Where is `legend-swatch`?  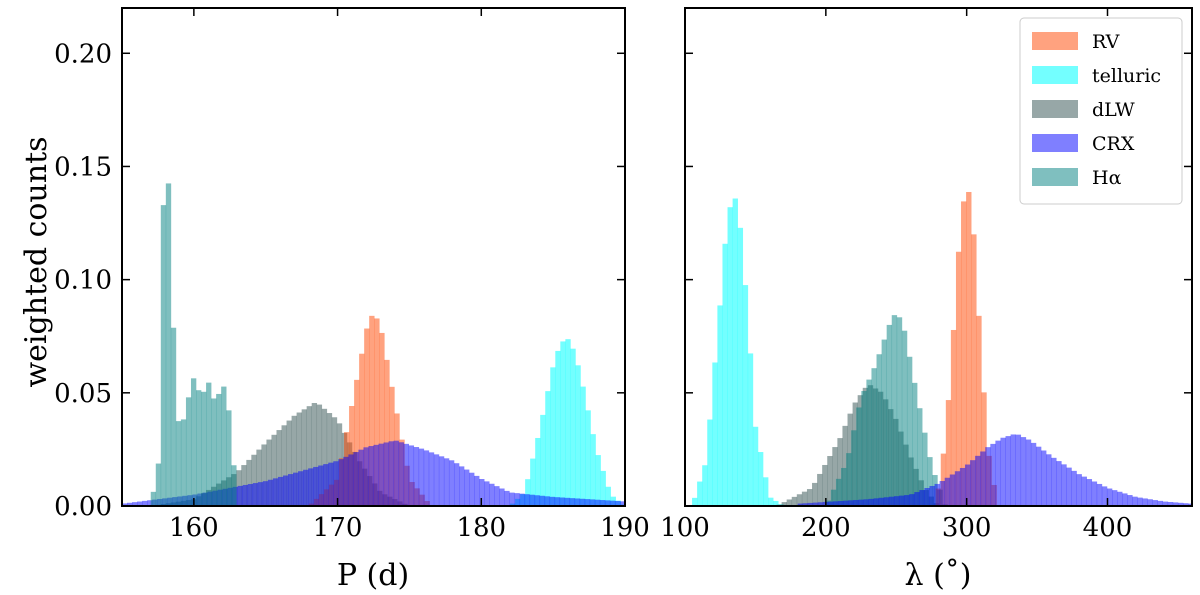 legend-swatch is located at coordinates (1055, 177).